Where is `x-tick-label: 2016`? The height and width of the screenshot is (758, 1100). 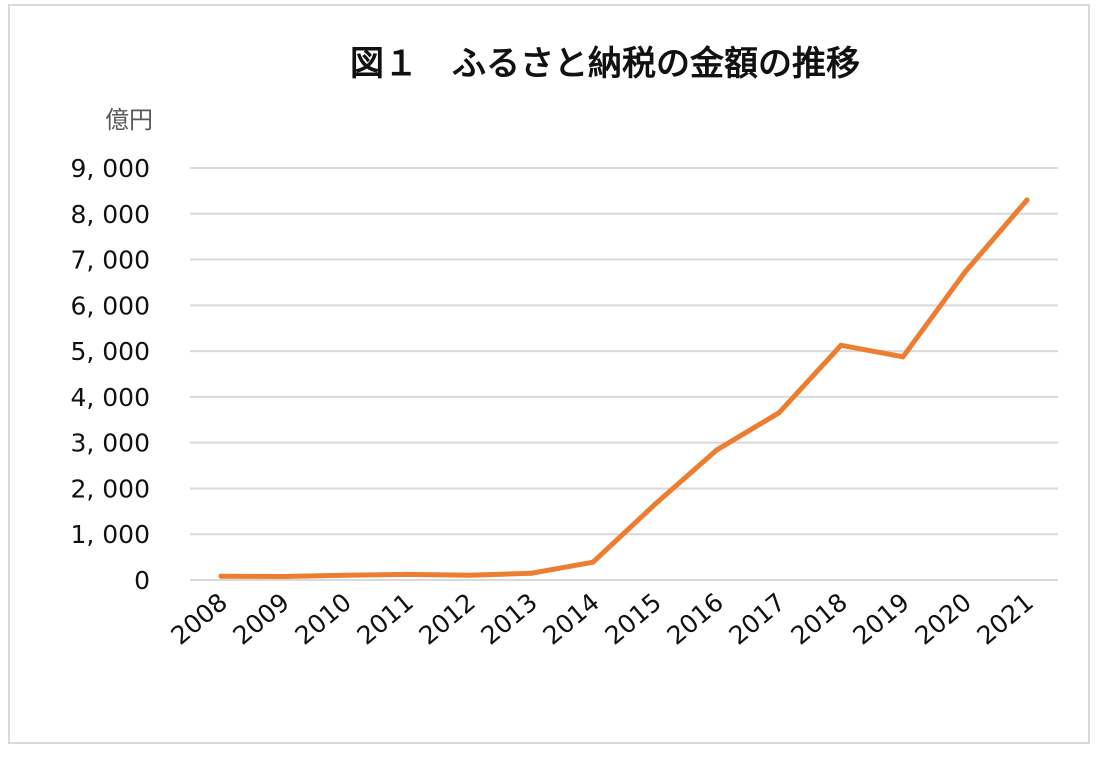 x-tick-label: 2016 is located at coordinates (694, 618).